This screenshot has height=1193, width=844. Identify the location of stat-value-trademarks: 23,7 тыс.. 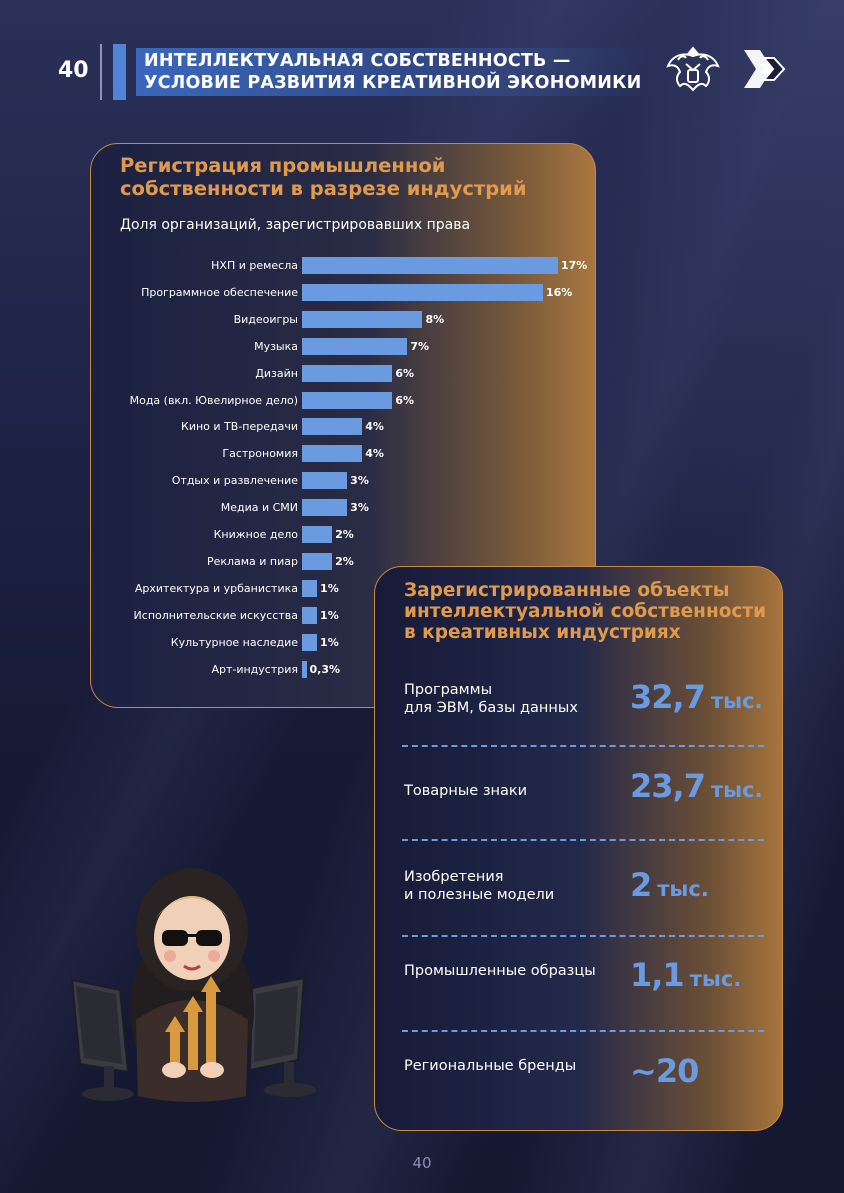
(696, 786).